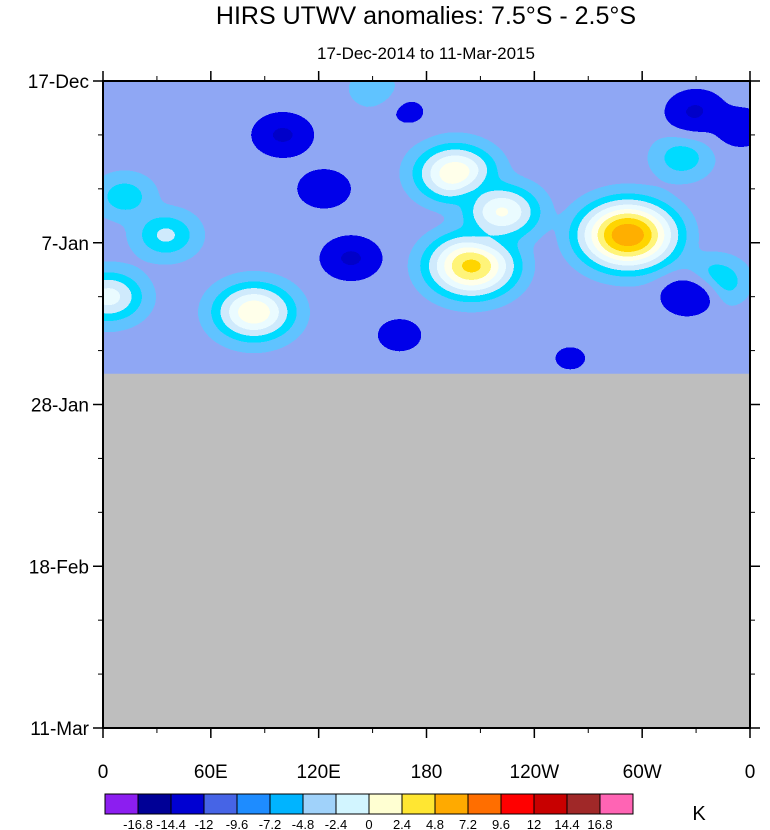  I want to click on colorbar-tick-label: 14.4, so click(566, 823).